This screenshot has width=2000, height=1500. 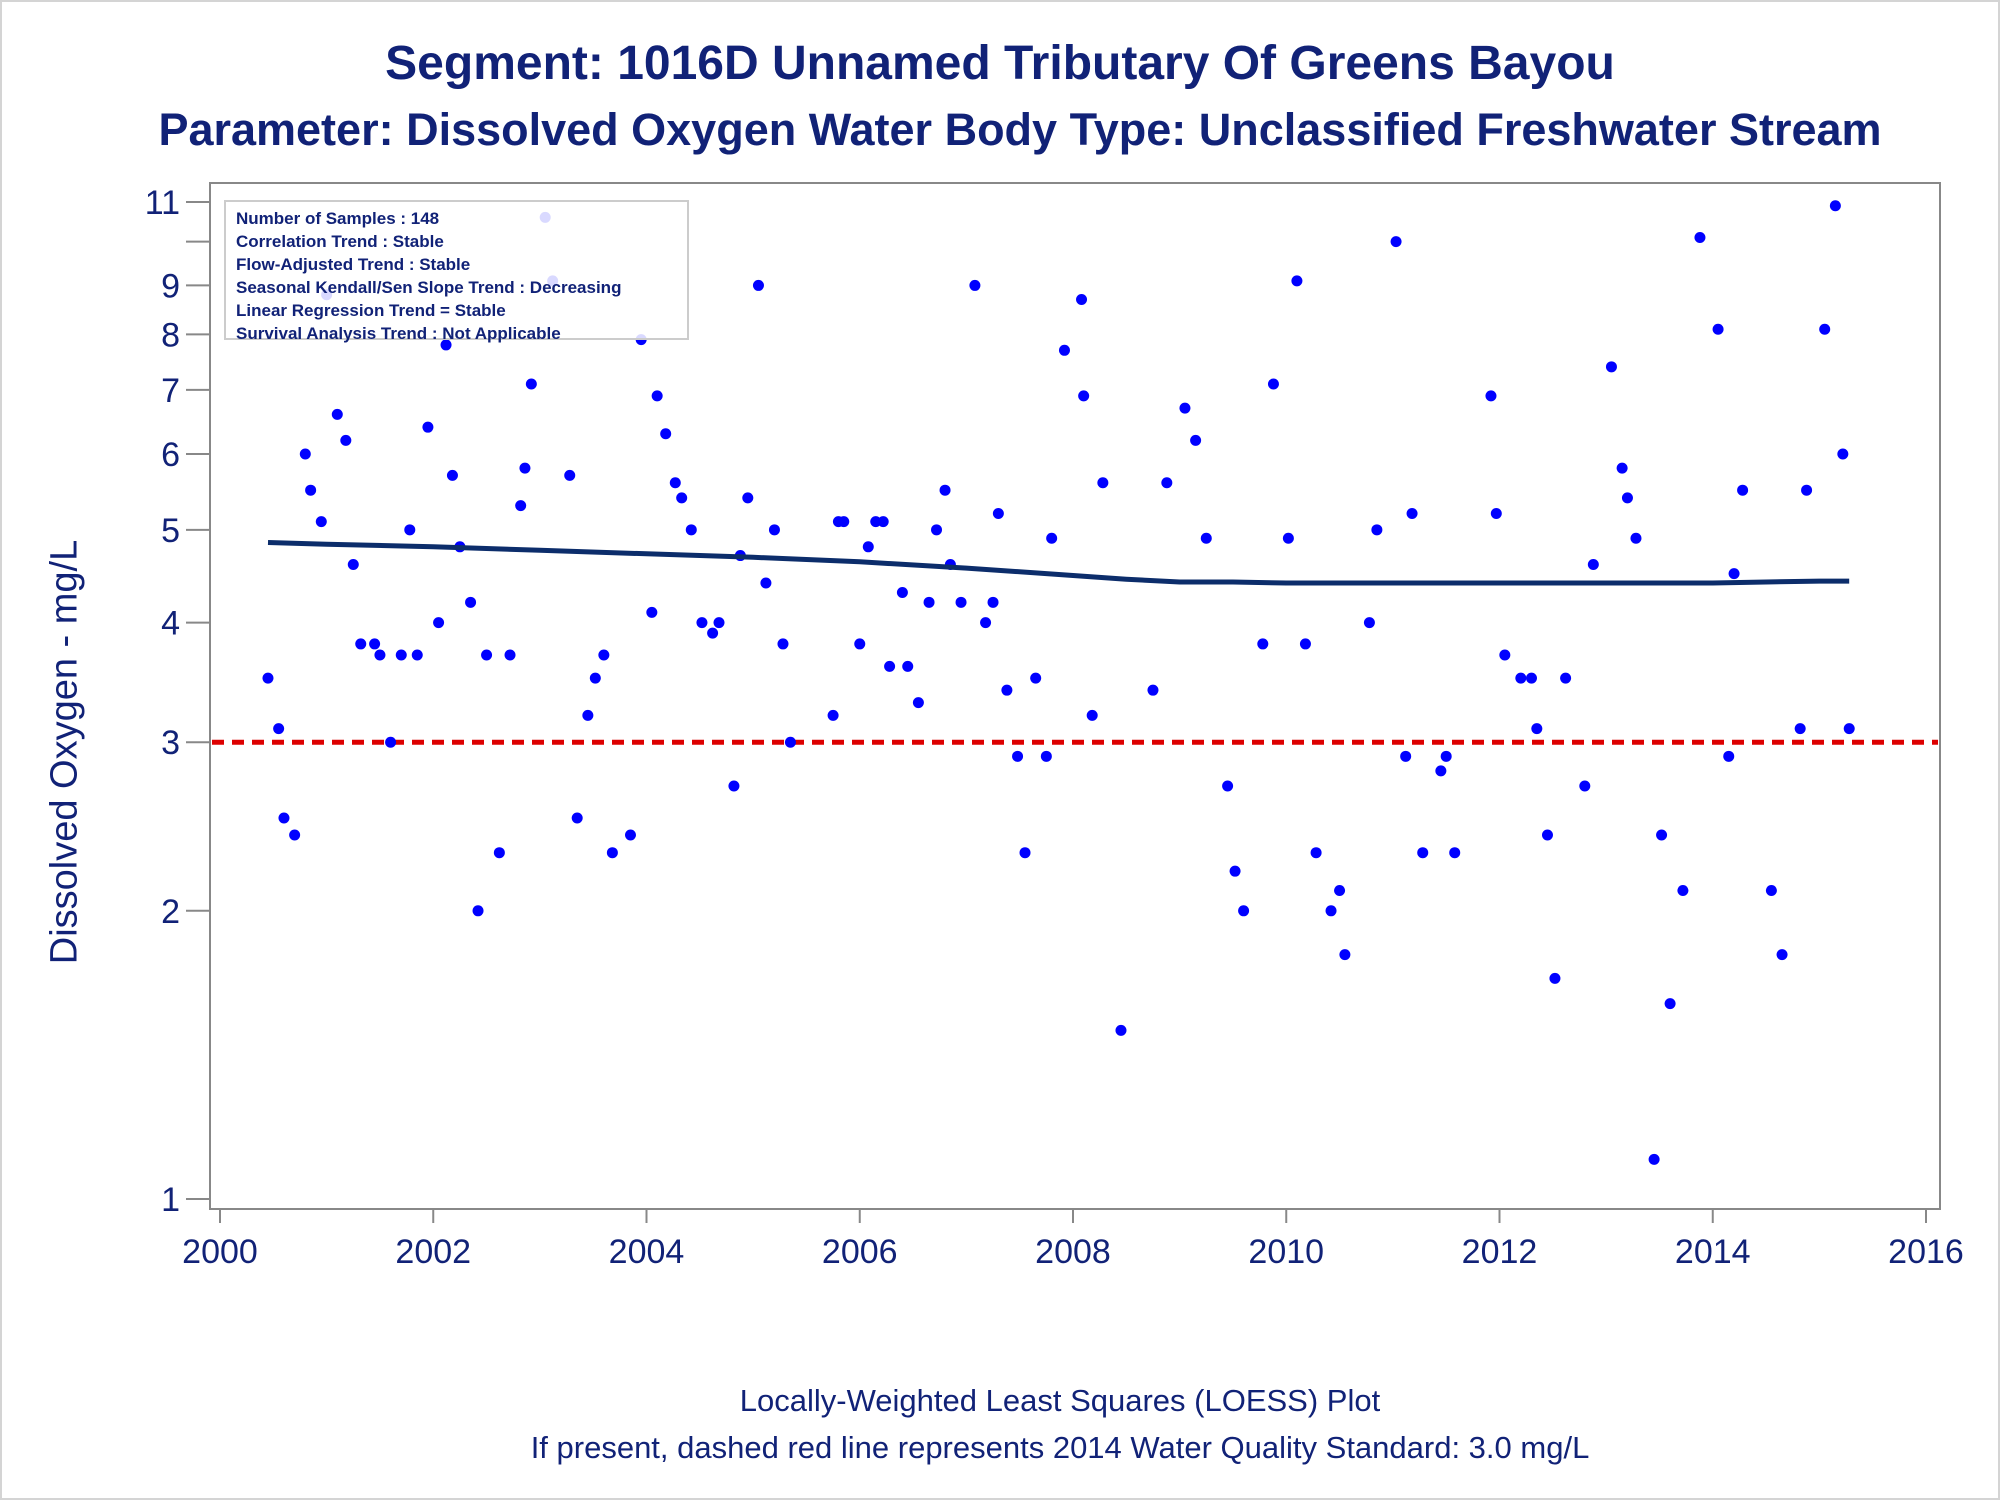 What do you see at coordinates (340, 241) in the screenshot?
I see `correlation-trend-text: Correlation Trend : Stable` at bounding box center [340, 241].